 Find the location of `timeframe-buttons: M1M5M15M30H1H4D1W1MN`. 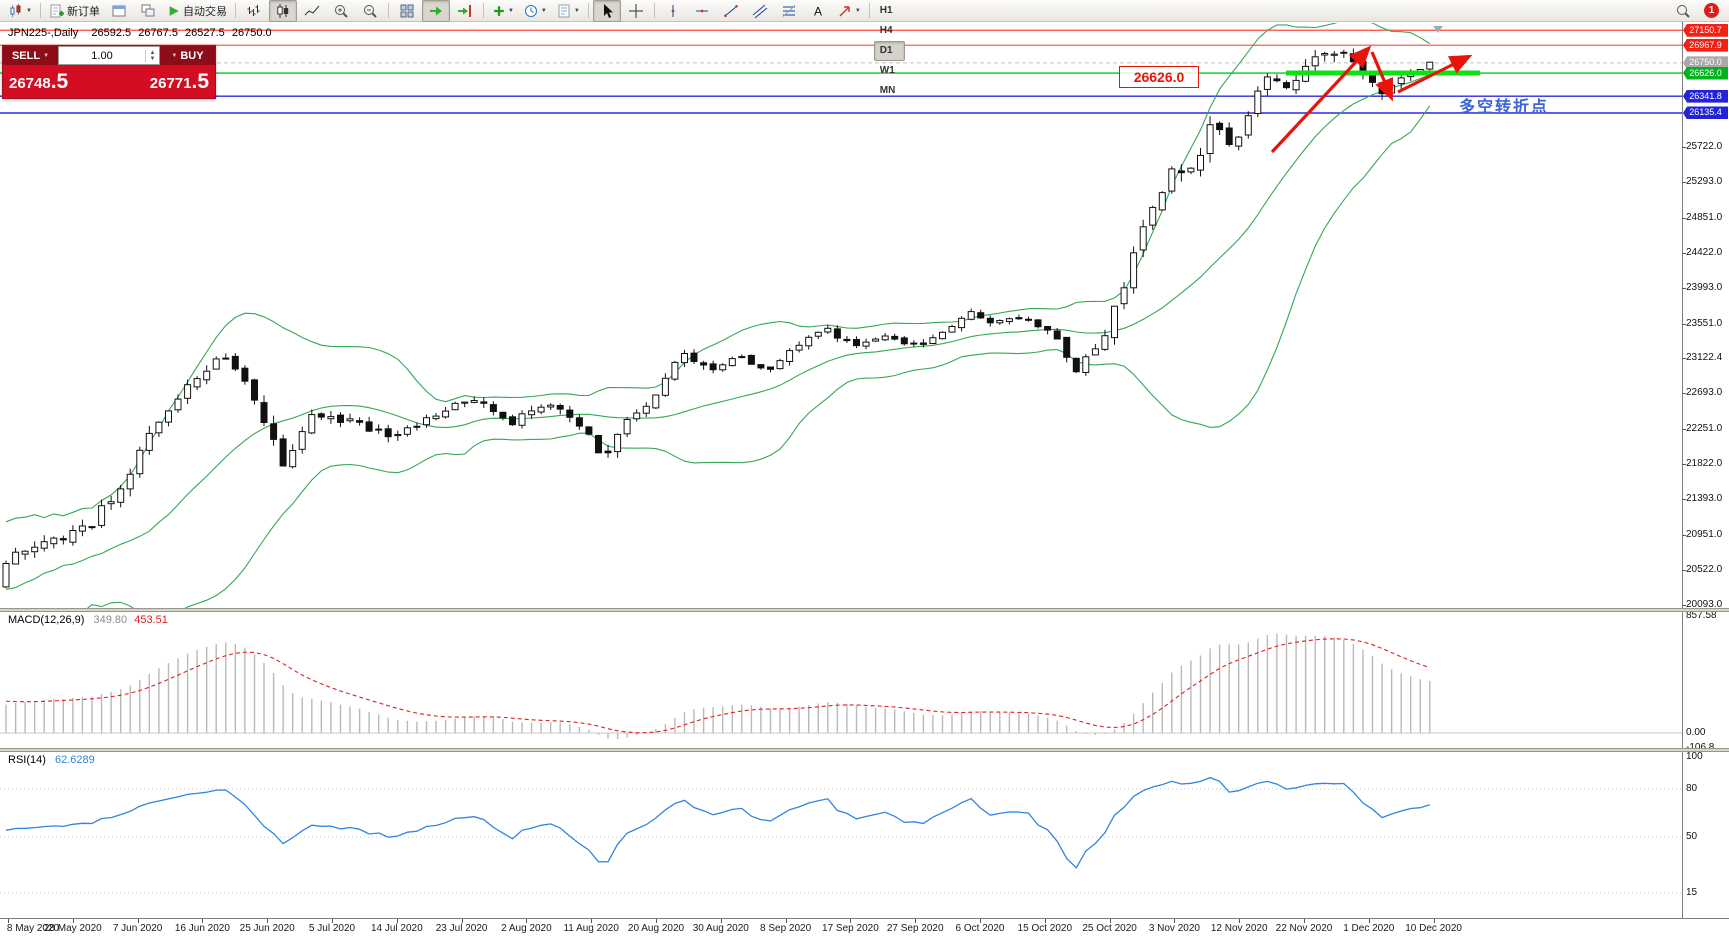

timeframe-buttons: M1M5M15M30H1H4D1W1MN is located at coordinates (889, 50).